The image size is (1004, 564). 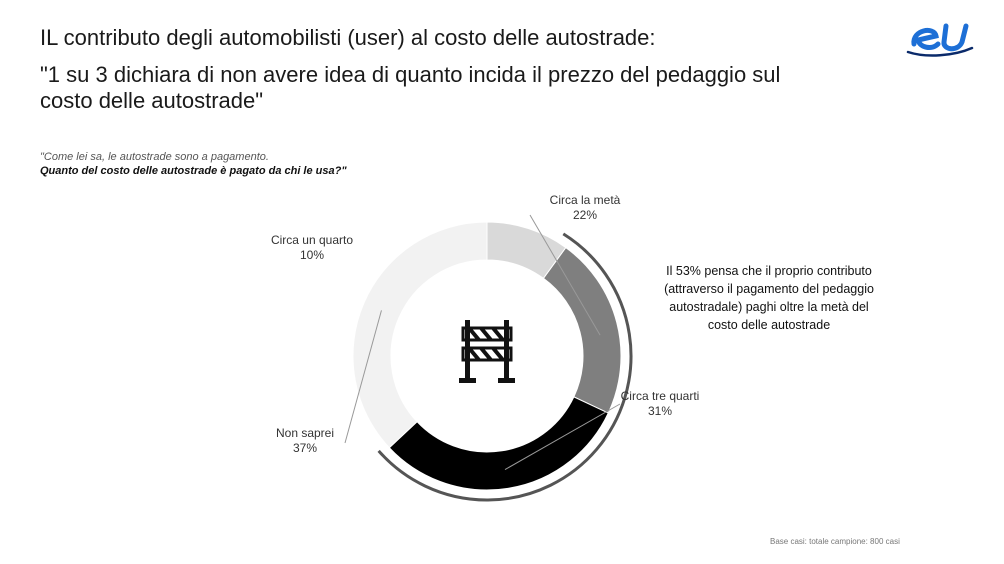 I want to click on slice-non-saprei, so click(x=420, y=335).